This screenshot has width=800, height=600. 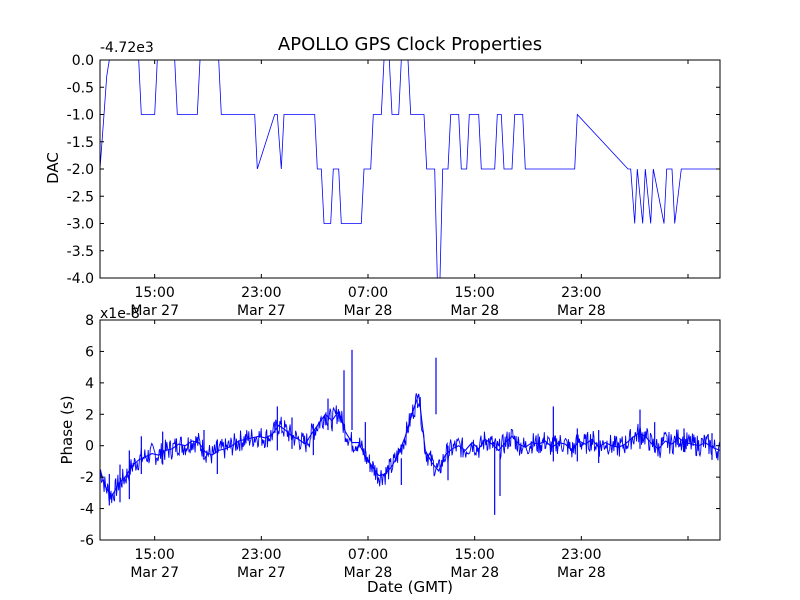 What do you see at coordinates (368, 293) in the screenshot?
I see `top-x-tick-label-time: 07:00` at bounding box center [368, 293].